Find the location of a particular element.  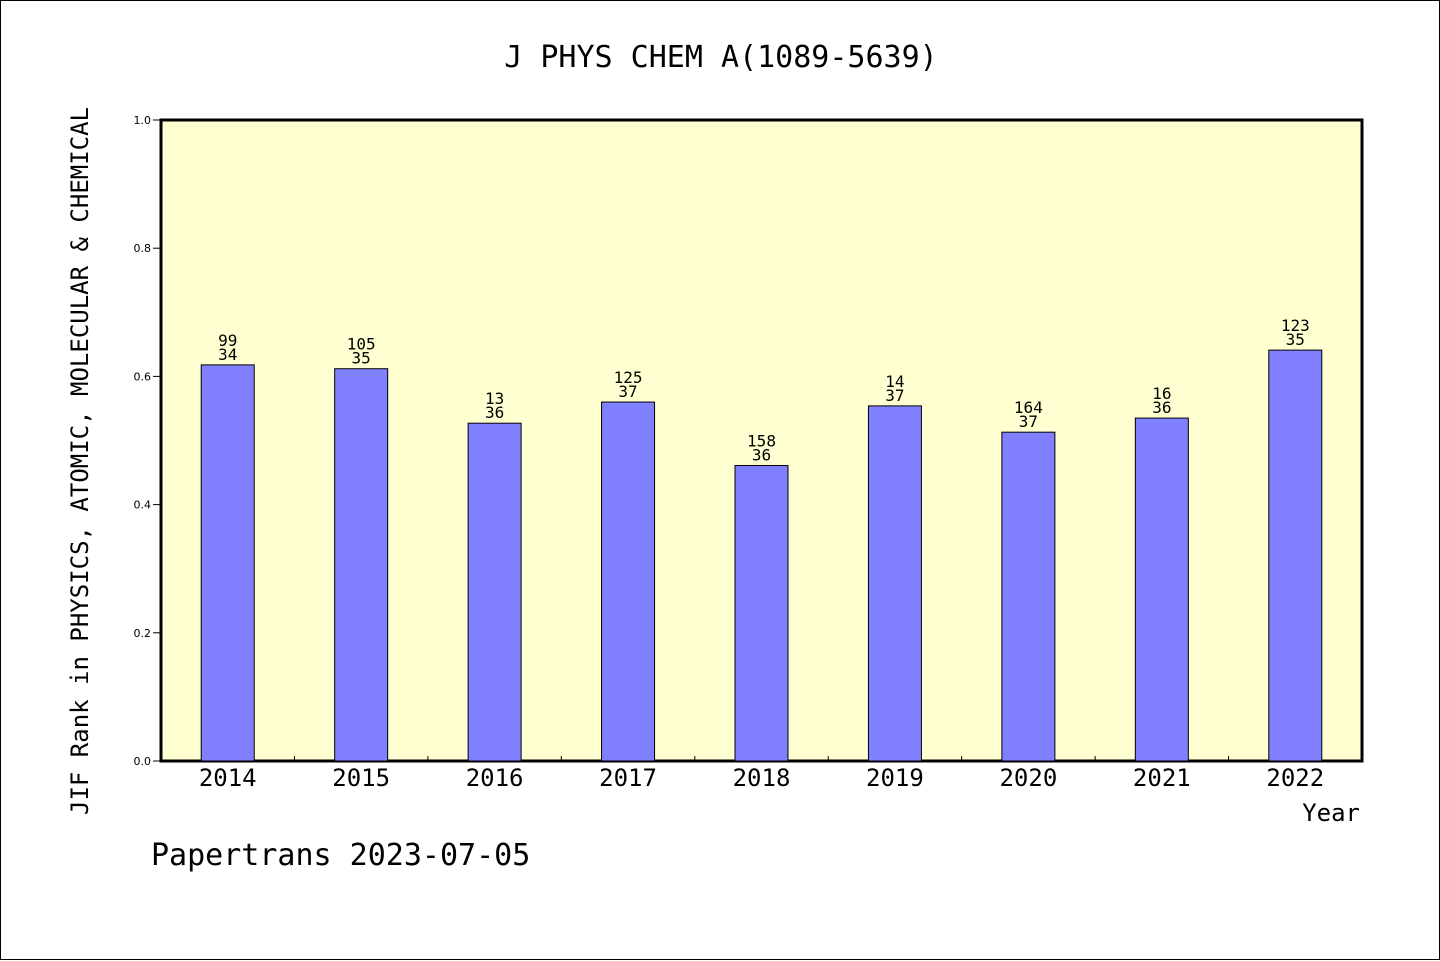

bar-label-top: 99 is located at coordinates (227, 340).